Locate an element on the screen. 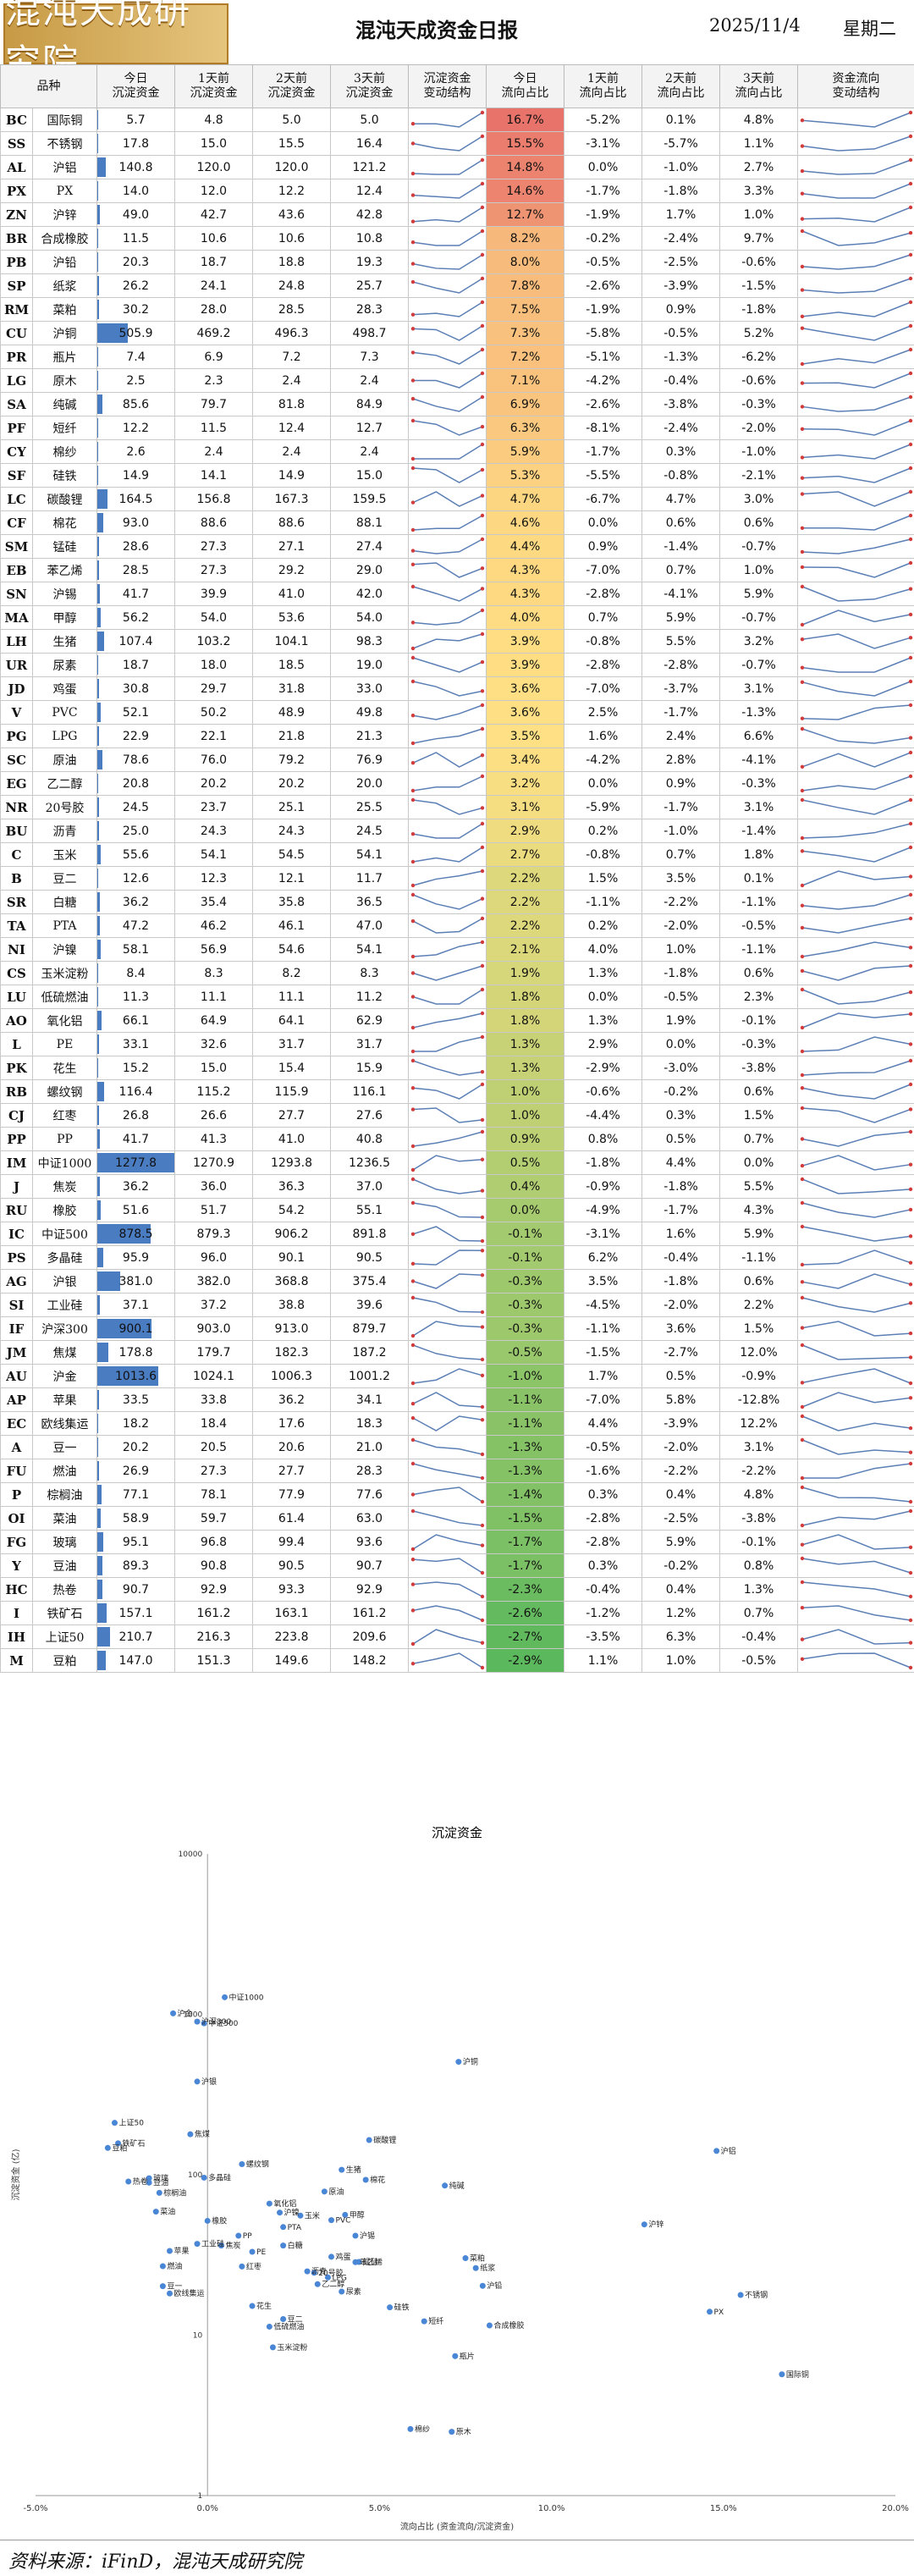 This screenshot has width=914, height=2576. position-1d-ago: 78.1 is located at coordinates (213, 1495).